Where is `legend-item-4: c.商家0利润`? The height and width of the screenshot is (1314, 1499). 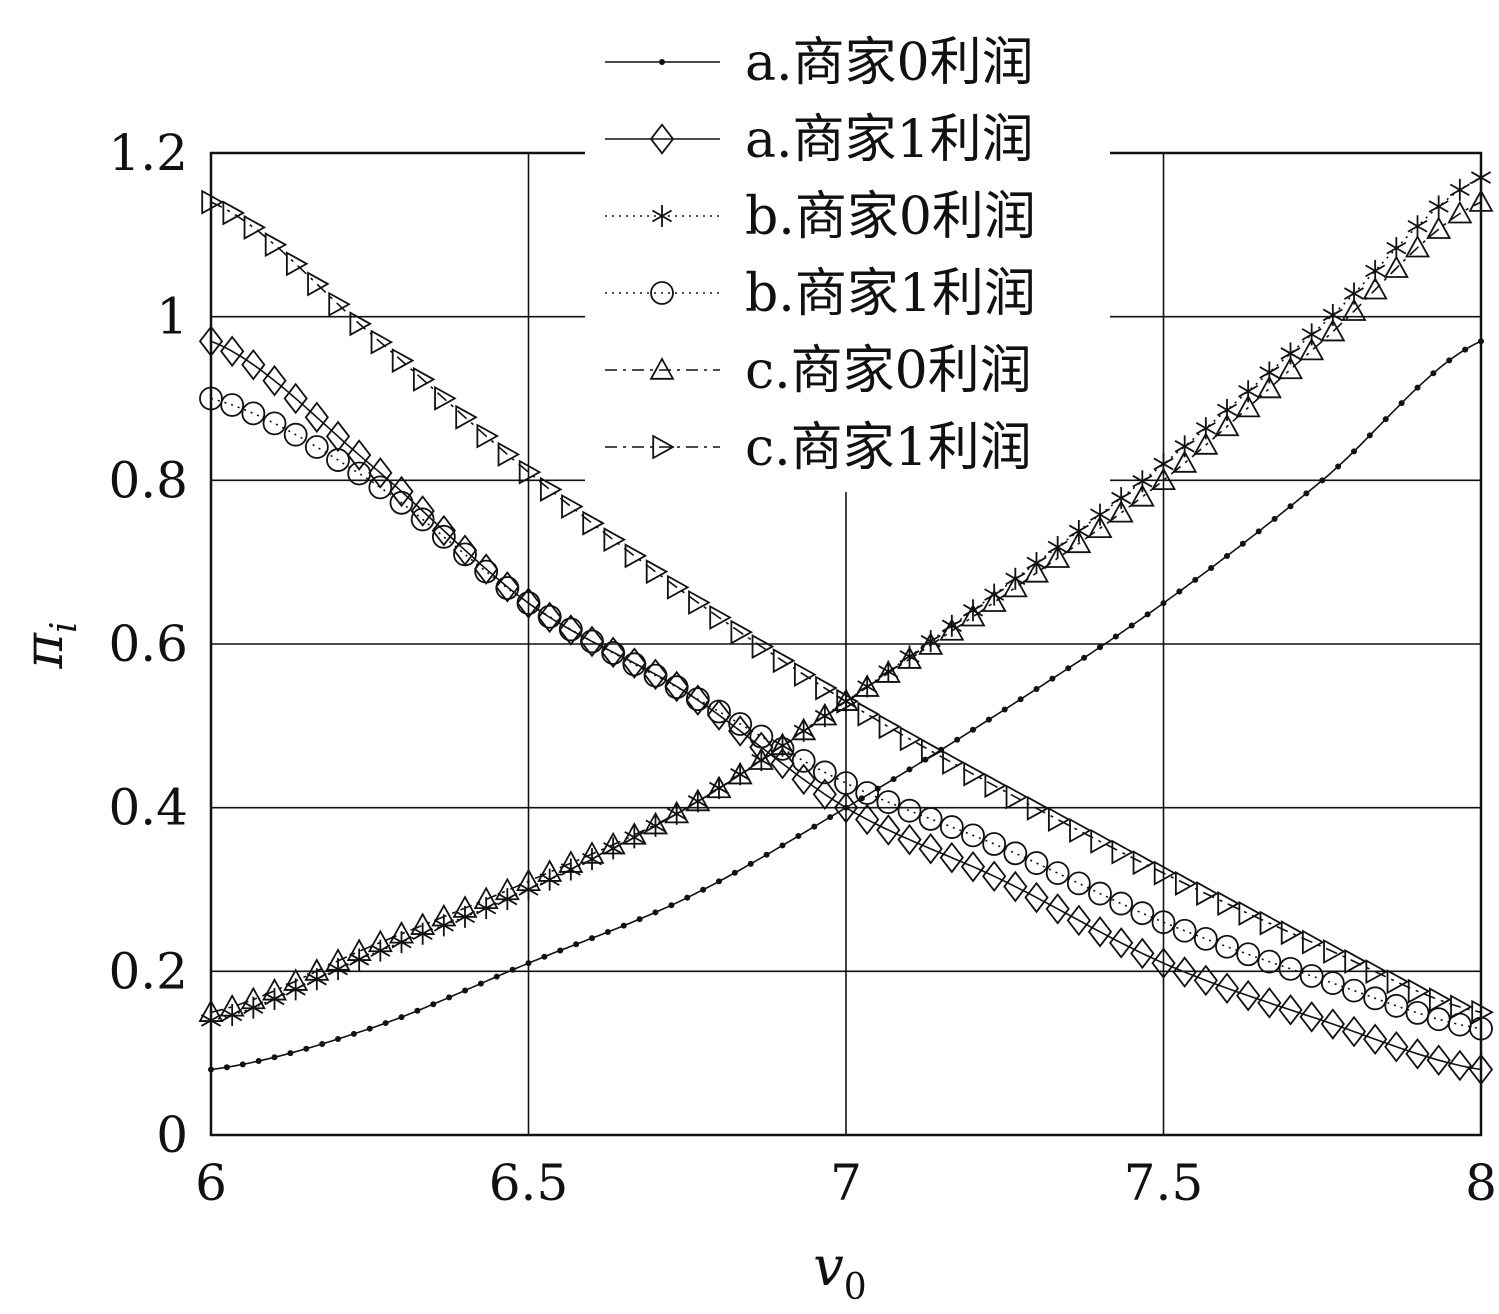
legend-item-4: c.商家0利润 is located at coordinates (818, 371).